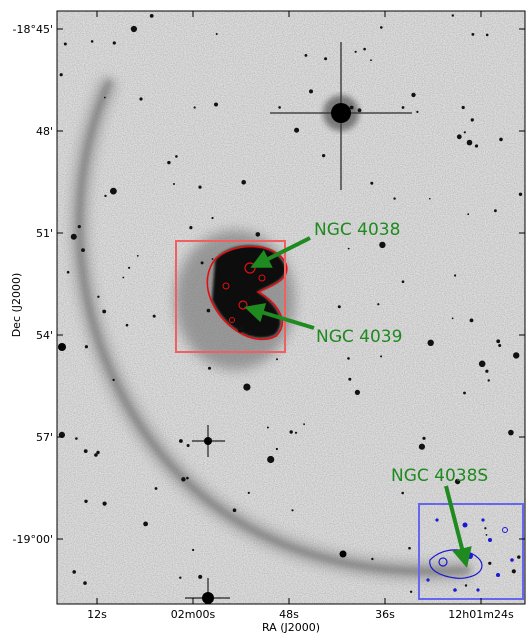 Image resolution: width=528 pixels, height=633 pixels. I want to click on x-tick-label: 48s, so click(289, 614).